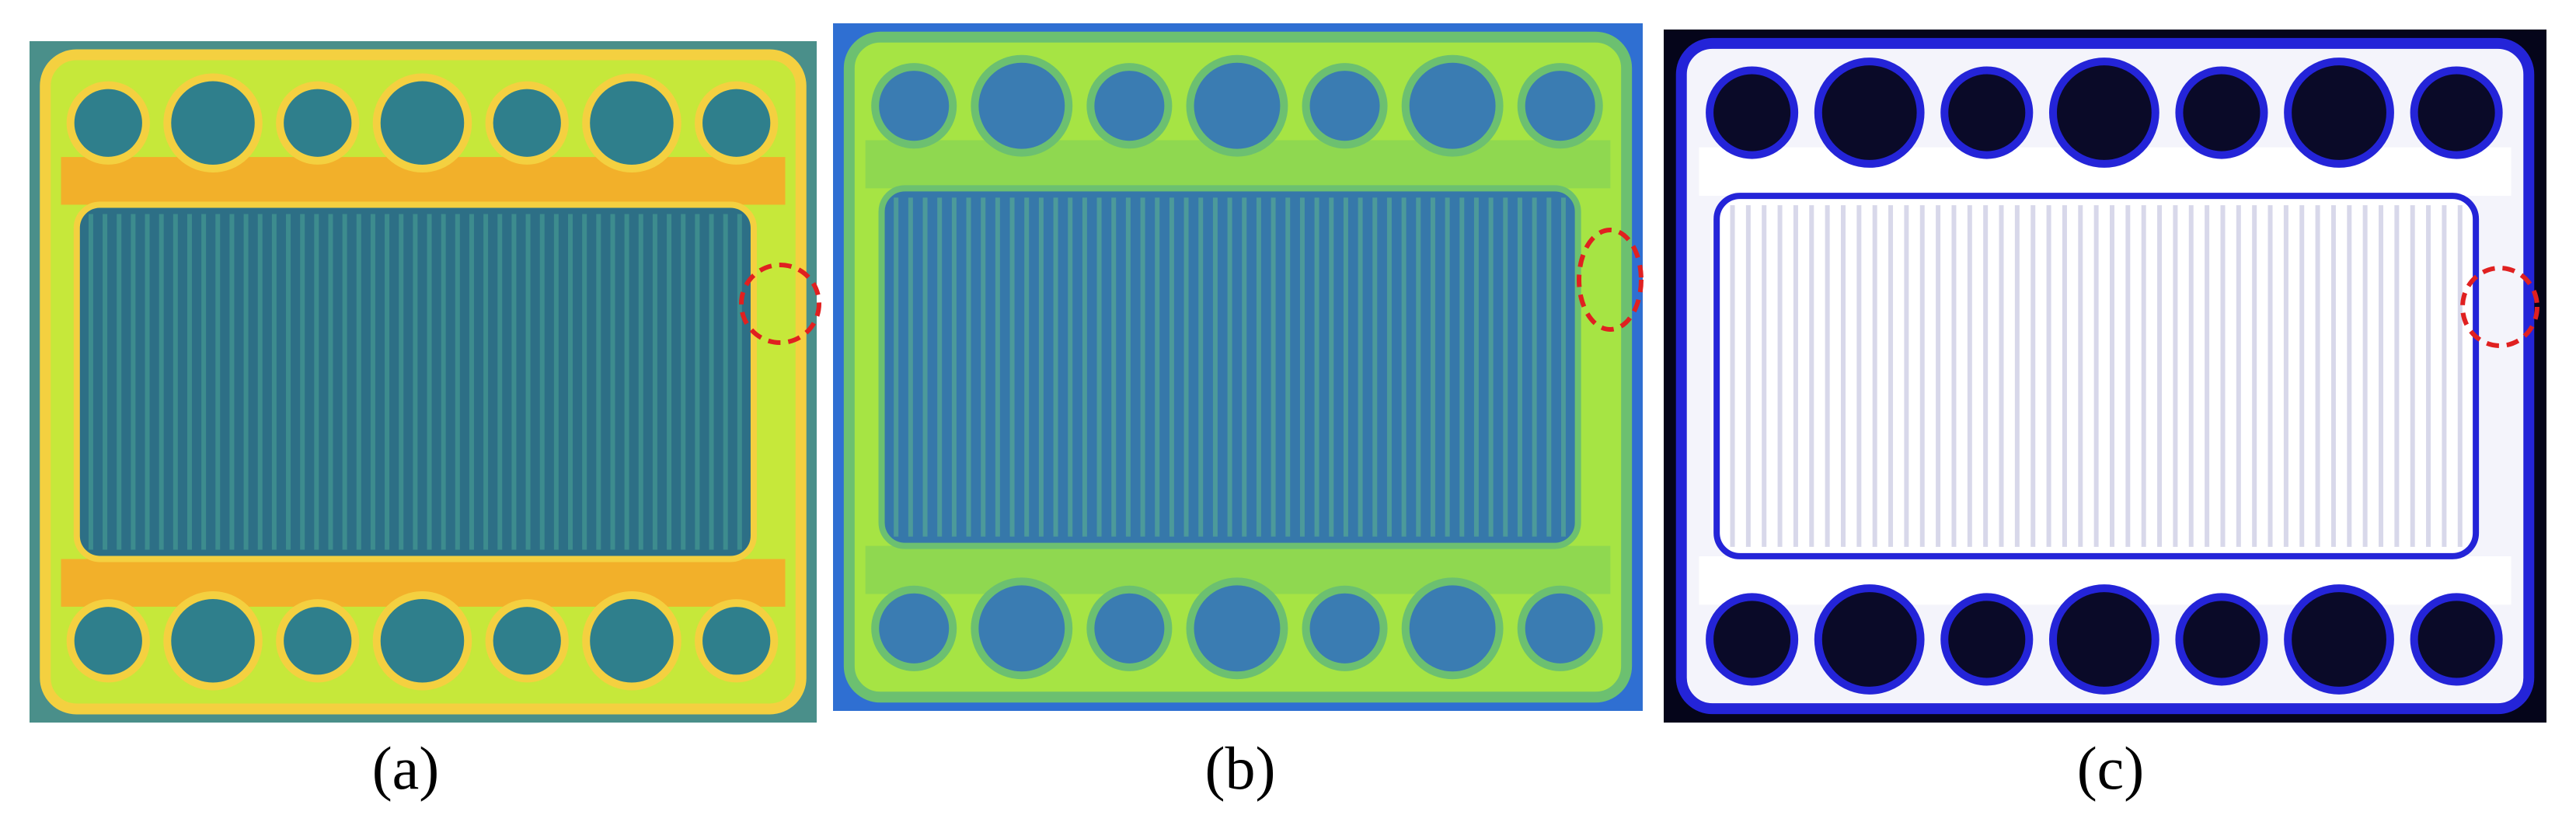 The width and height of the screenshot is (2576, 829). Describe the element at coordinates (1240, 768) in the screenshot. I see `panel-label: (b)` at that location.